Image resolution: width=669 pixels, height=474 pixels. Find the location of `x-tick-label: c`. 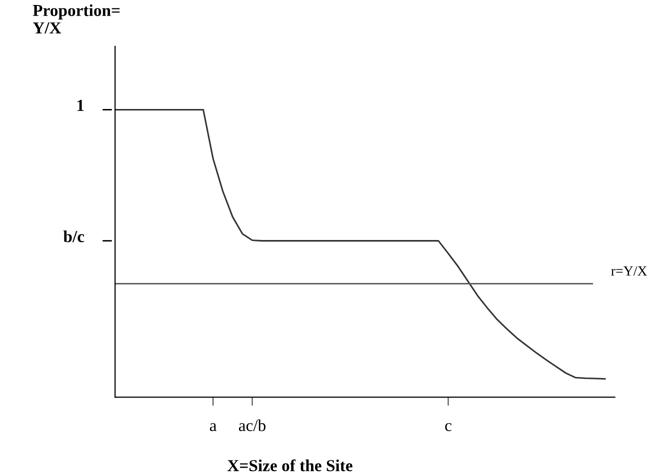

x-tick-label: c is located at coordinates (448, 427).